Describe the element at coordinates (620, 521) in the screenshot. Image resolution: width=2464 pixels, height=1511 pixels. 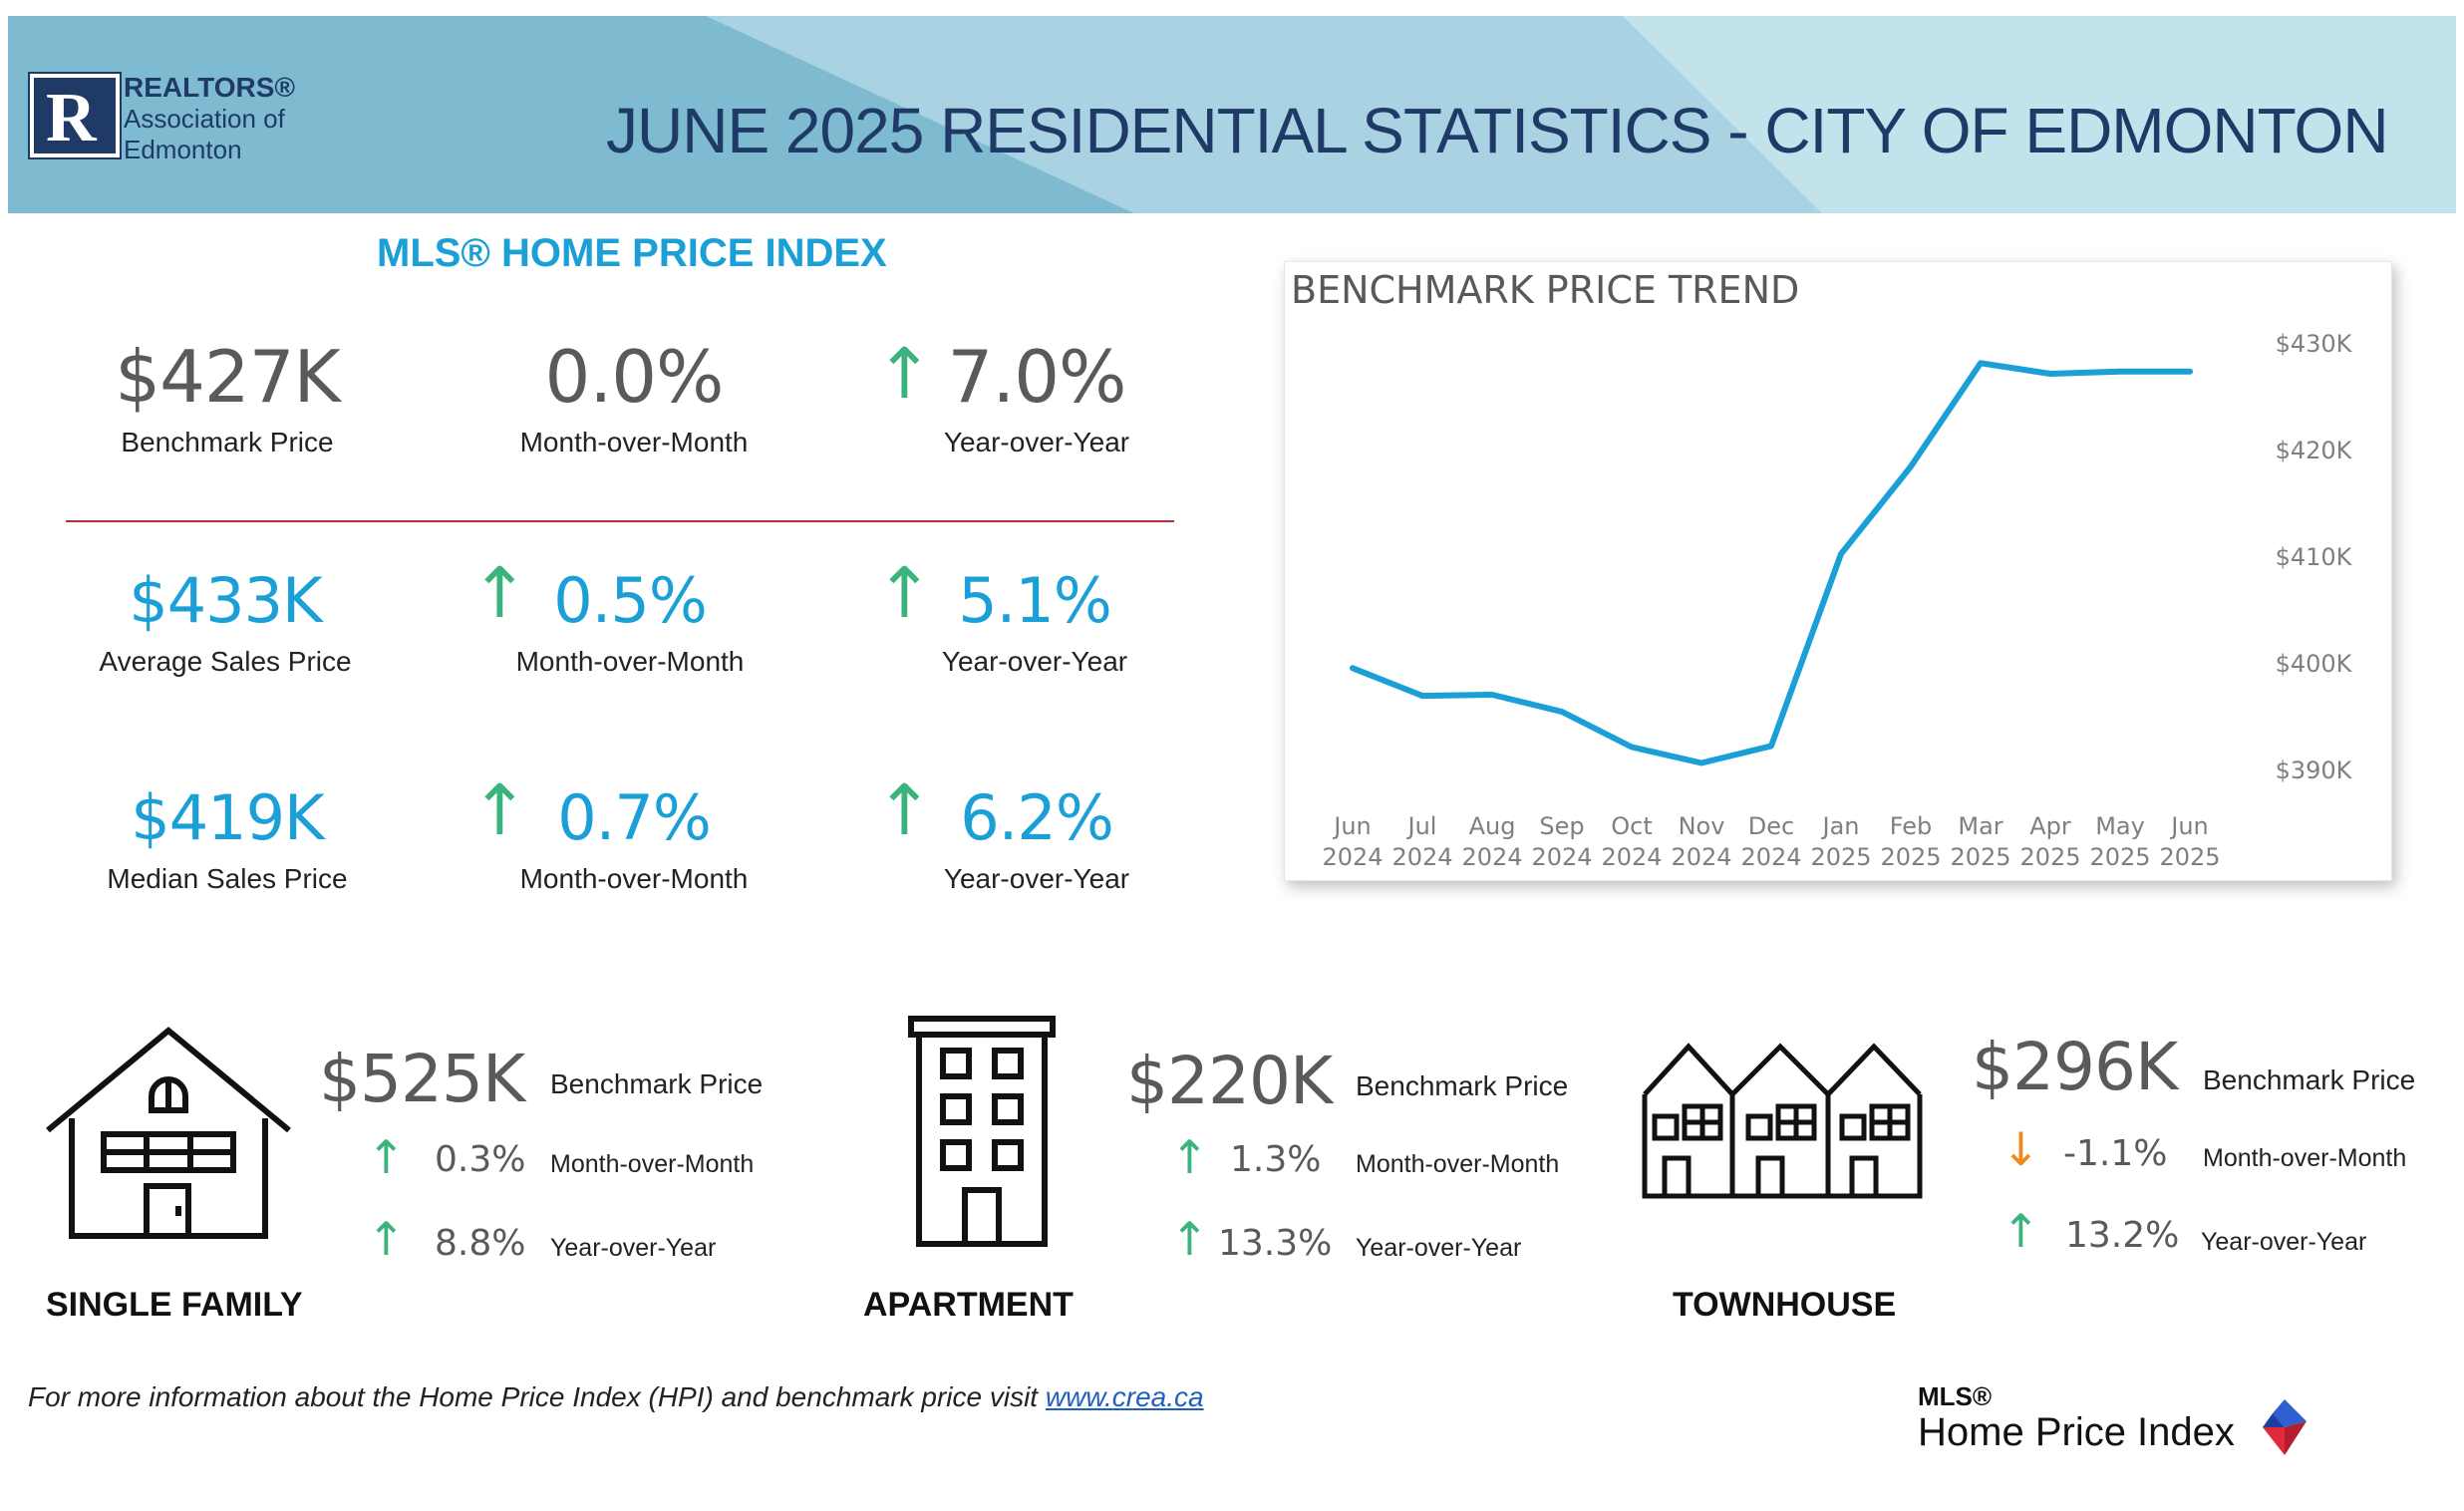
I see `section-divider` at that location.